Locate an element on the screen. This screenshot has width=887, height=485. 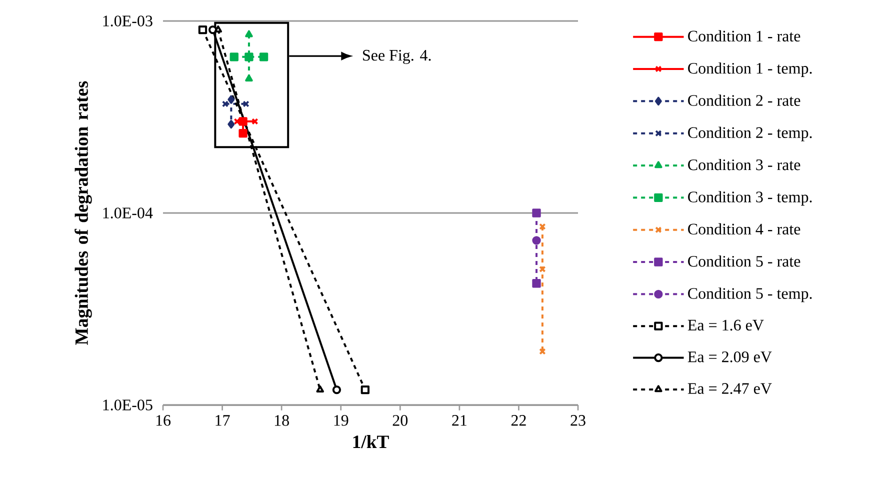
x-tick-label: 18 is located at coordinates (281, 420).